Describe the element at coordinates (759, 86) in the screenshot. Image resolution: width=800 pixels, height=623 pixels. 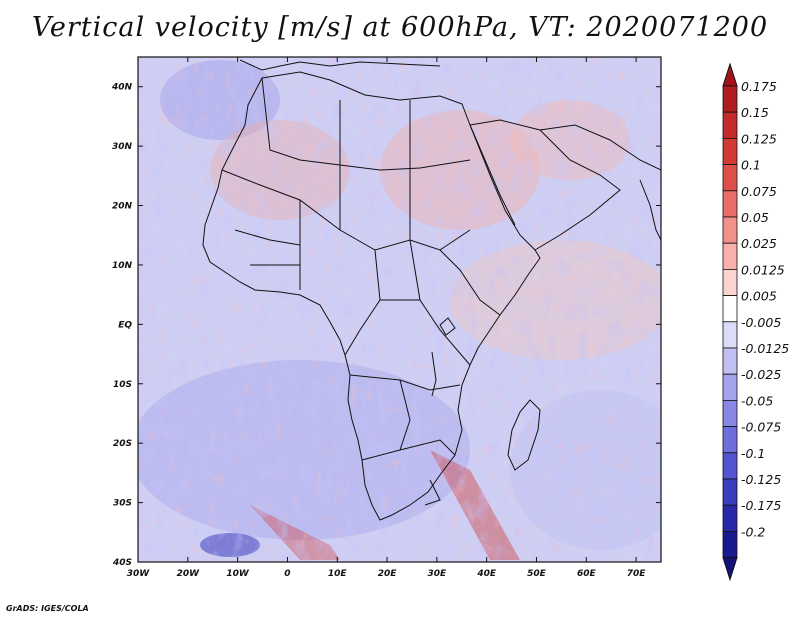
I see `colorbar-label: 0.175` at that location.